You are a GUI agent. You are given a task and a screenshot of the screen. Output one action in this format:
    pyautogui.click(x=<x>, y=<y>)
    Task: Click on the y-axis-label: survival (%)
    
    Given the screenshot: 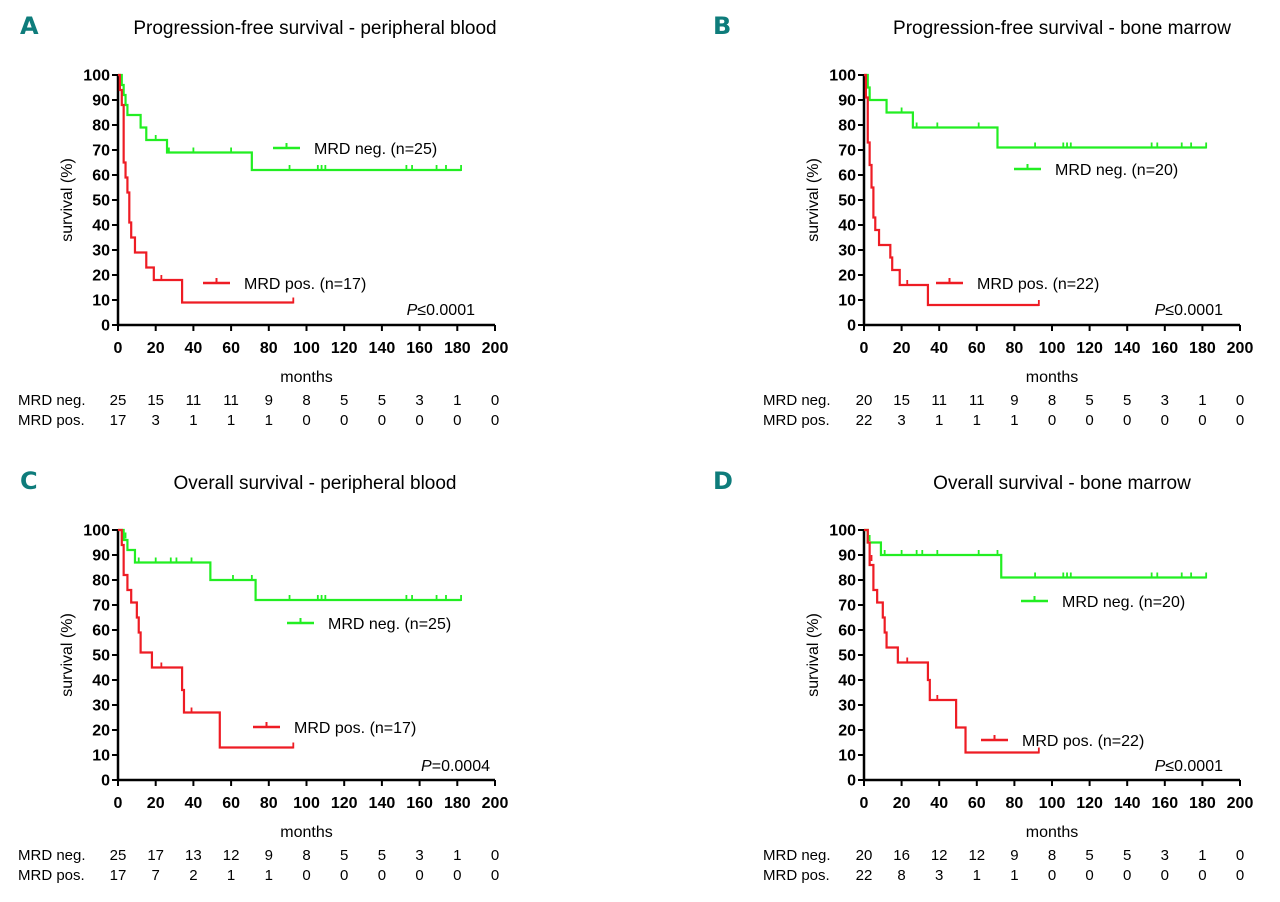 What is the action you would take?
    pyautogui.click(x=813, y=200)
    